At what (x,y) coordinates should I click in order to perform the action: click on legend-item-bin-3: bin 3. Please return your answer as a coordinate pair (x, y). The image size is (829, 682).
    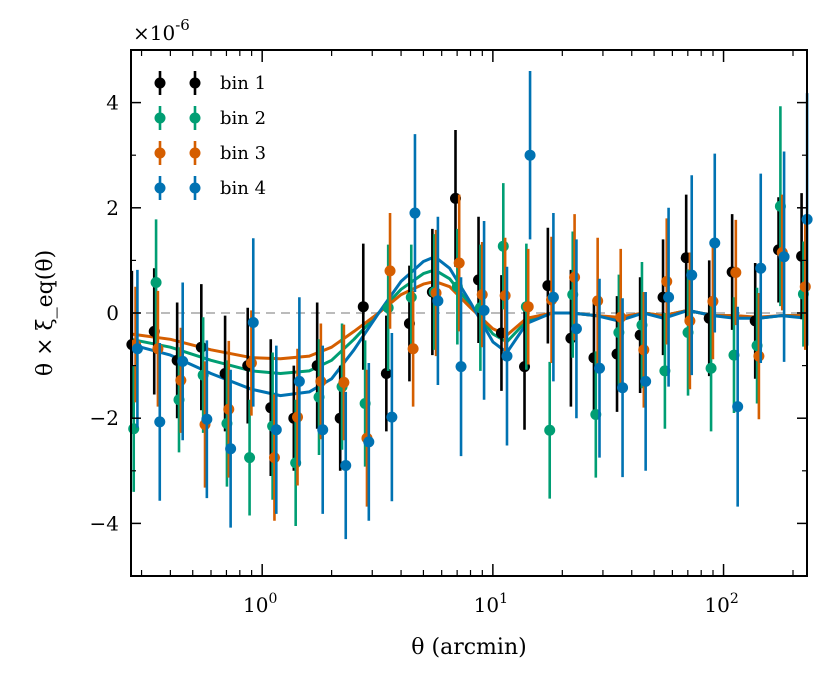
    Looking at the image, I should click on (210, 153).